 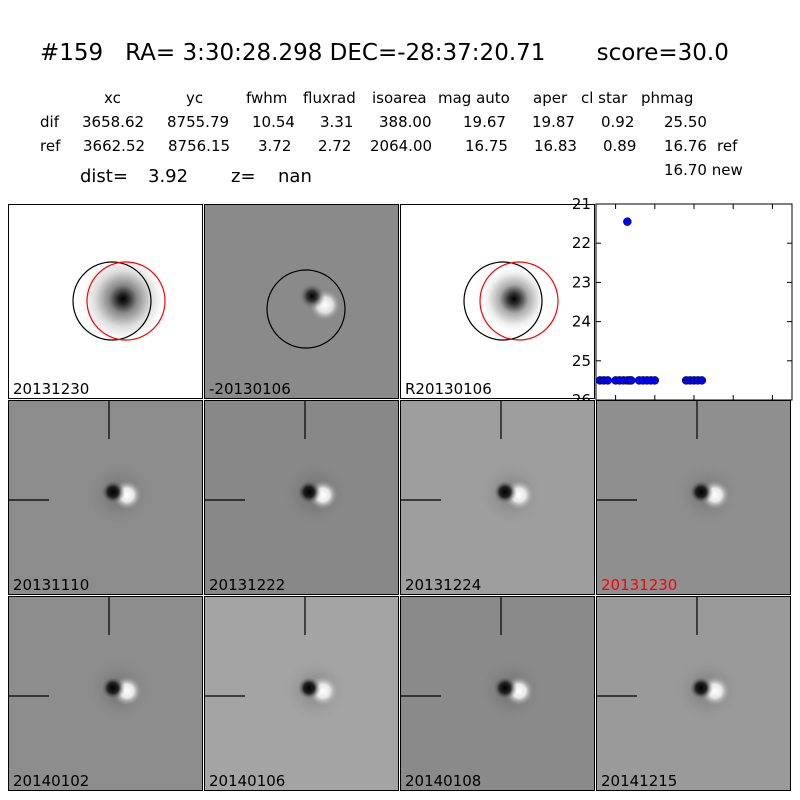 I want to click on y-tick-label: 21, so click(x=581, y=204).